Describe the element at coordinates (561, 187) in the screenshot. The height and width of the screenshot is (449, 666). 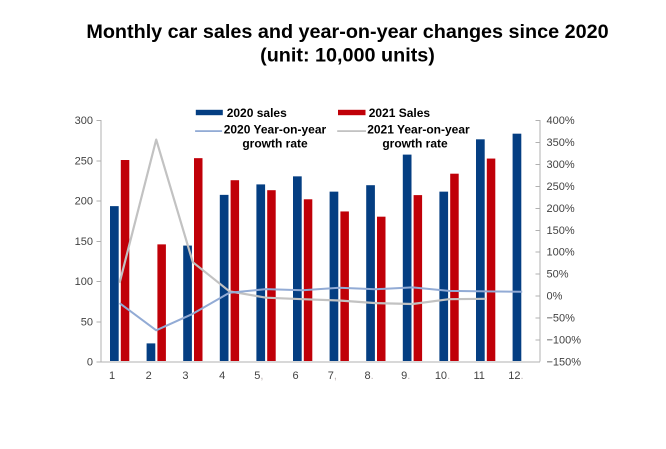
I see `svg-text: 250%` at that location.